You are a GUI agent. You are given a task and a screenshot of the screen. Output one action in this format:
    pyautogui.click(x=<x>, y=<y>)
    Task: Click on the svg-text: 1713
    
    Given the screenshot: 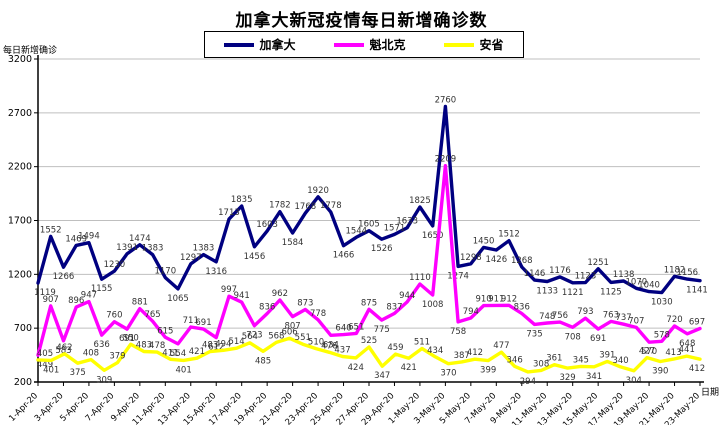 What is the action you would take?
    pyautogui.click(x=229, y=213)
    